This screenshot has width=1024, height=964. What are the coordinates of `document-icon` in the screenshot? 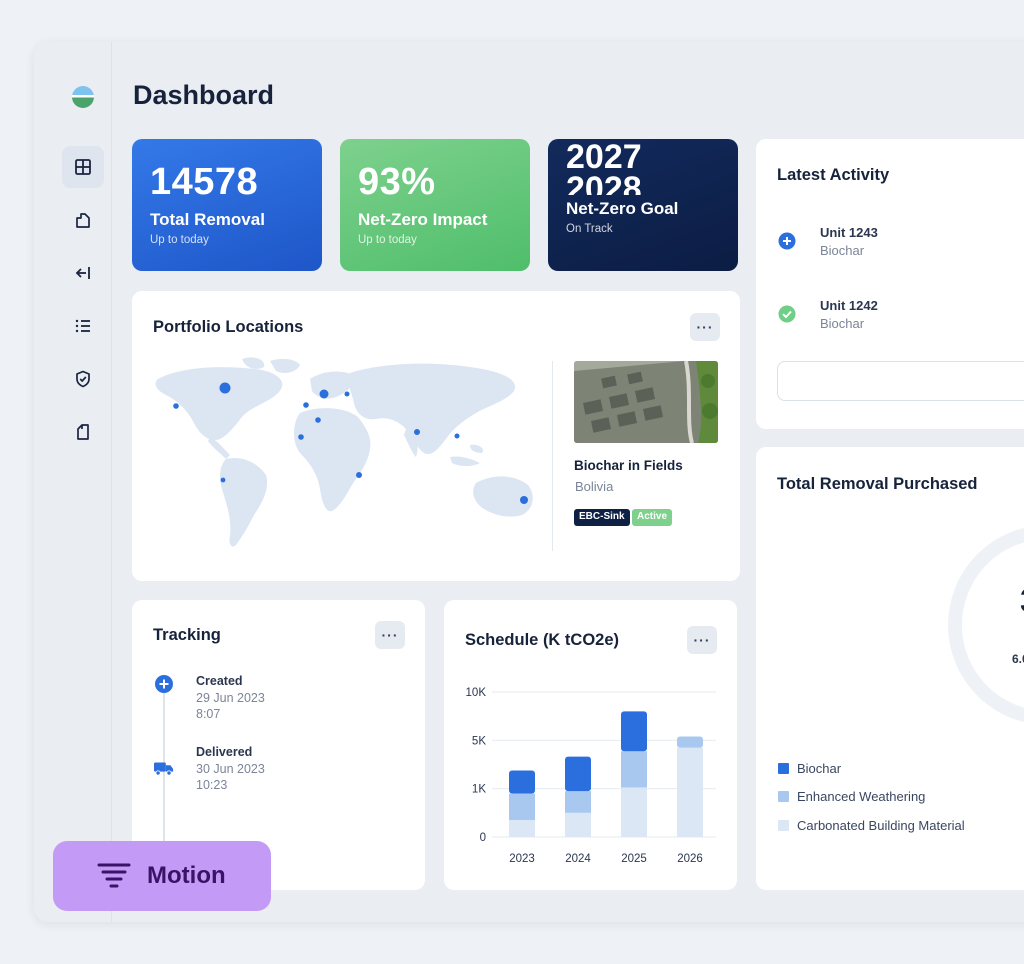 It's located at (83, 432).